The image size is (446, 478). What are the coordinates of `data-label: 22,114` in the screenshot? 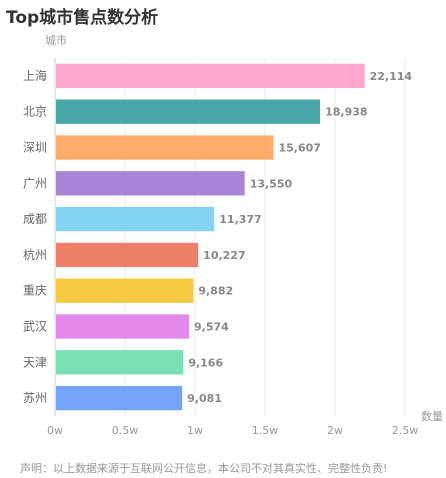 It's located at (391, 76).